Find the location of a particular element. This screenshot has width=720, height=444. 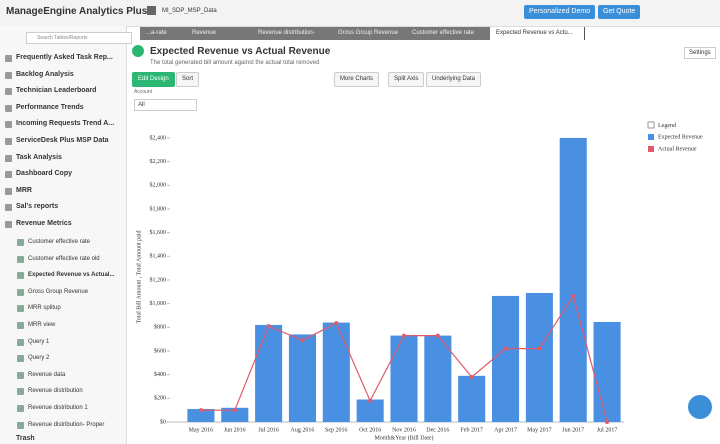

workspace: MI_SDP_MSP_Data is located at coordinates (189, 11).